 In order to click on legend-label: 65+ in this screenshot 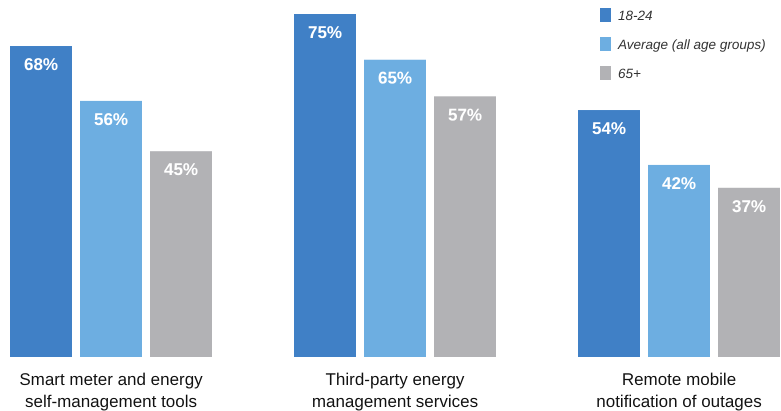, I will do `click(630, 73)`.